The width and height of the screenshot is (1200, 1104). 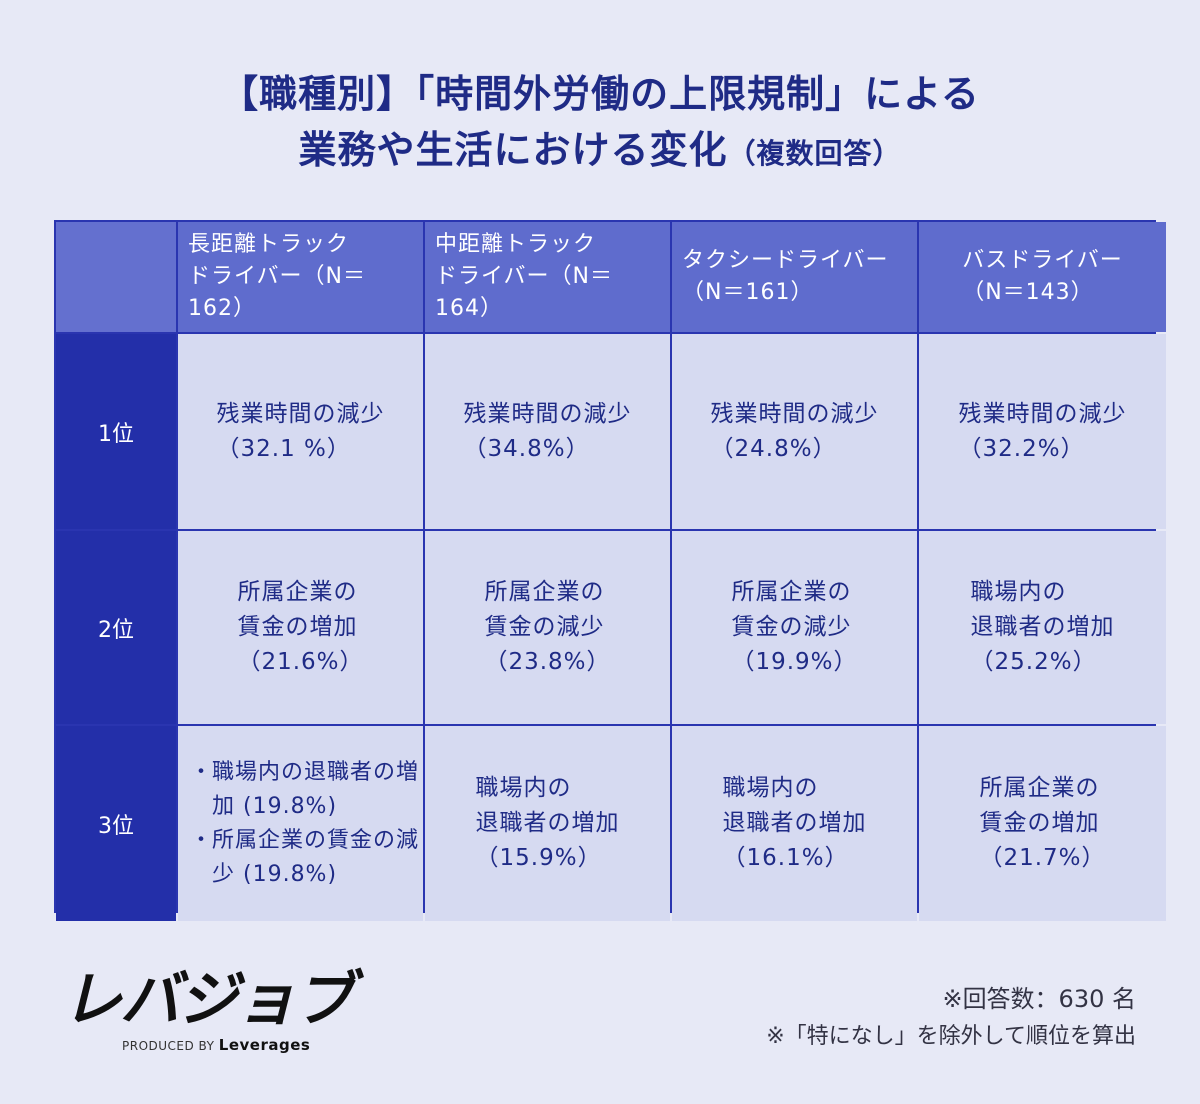 What do you see at coordinates (951, 1036) in the screenshot?
I see `exclusion-note: ※「特になし」を除外して順位を算出` at bounding box center [951, 1036].